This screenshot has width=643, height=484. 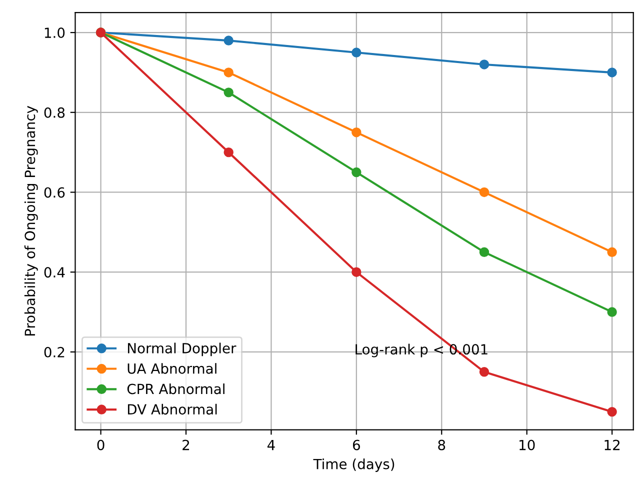 I want to click on y-tick-label: 0.6, so click(x=54, y=192).